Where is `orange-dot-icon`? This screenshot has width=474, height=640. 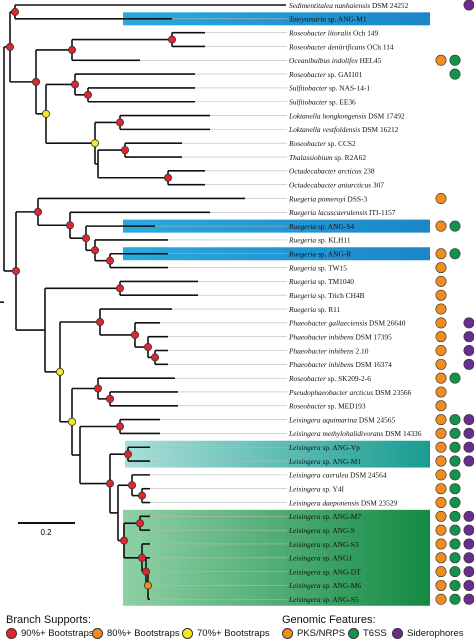 orange-dot-icon is located at coordinates (287, 633).